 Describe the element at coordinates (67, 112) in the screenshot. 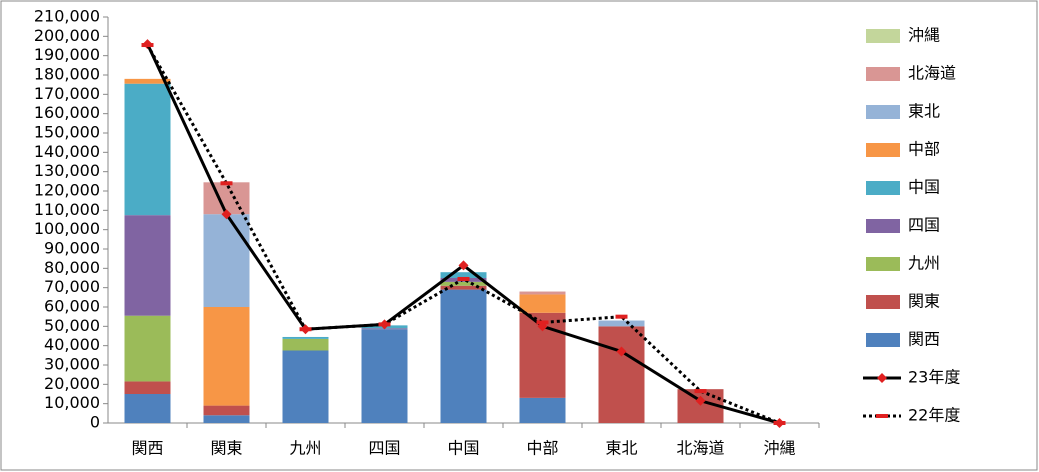

I see `y-tick-label: 160,000` at that location.